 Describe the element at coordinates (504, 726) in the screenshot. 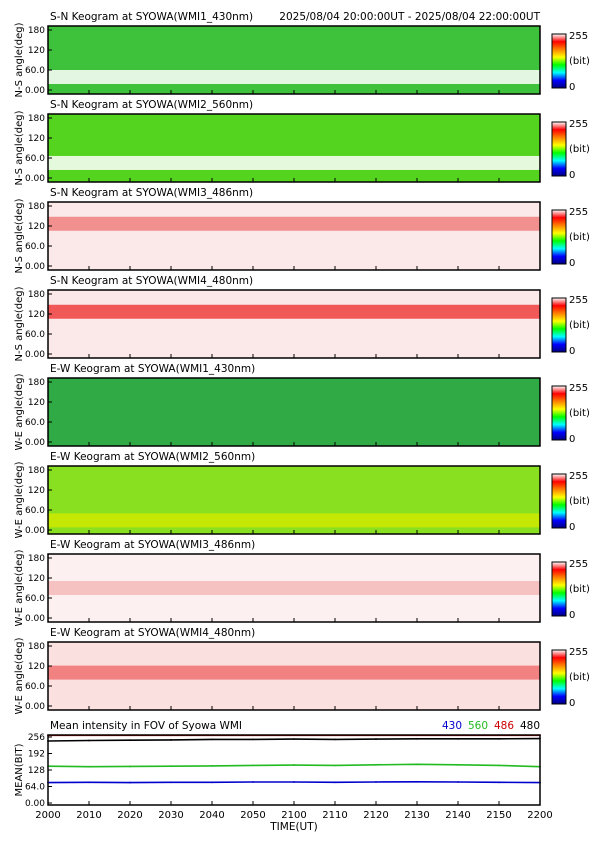

I see `legend-label-486: 486` at that location.